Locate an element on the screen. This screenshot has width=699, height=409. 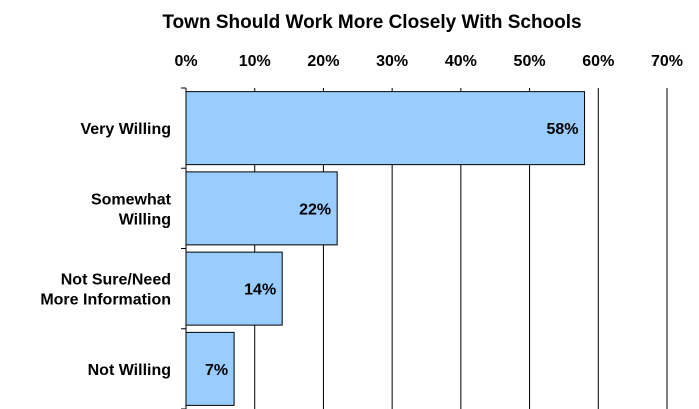
x-tick-label: 30% is located at coordinates (392, 61).